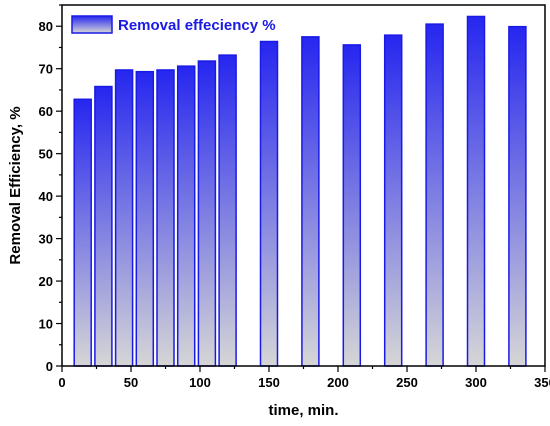 The width and height of the screenshot is (550, 426). I want to click on legend-label: Removal effeciency %, so click(197, 25).